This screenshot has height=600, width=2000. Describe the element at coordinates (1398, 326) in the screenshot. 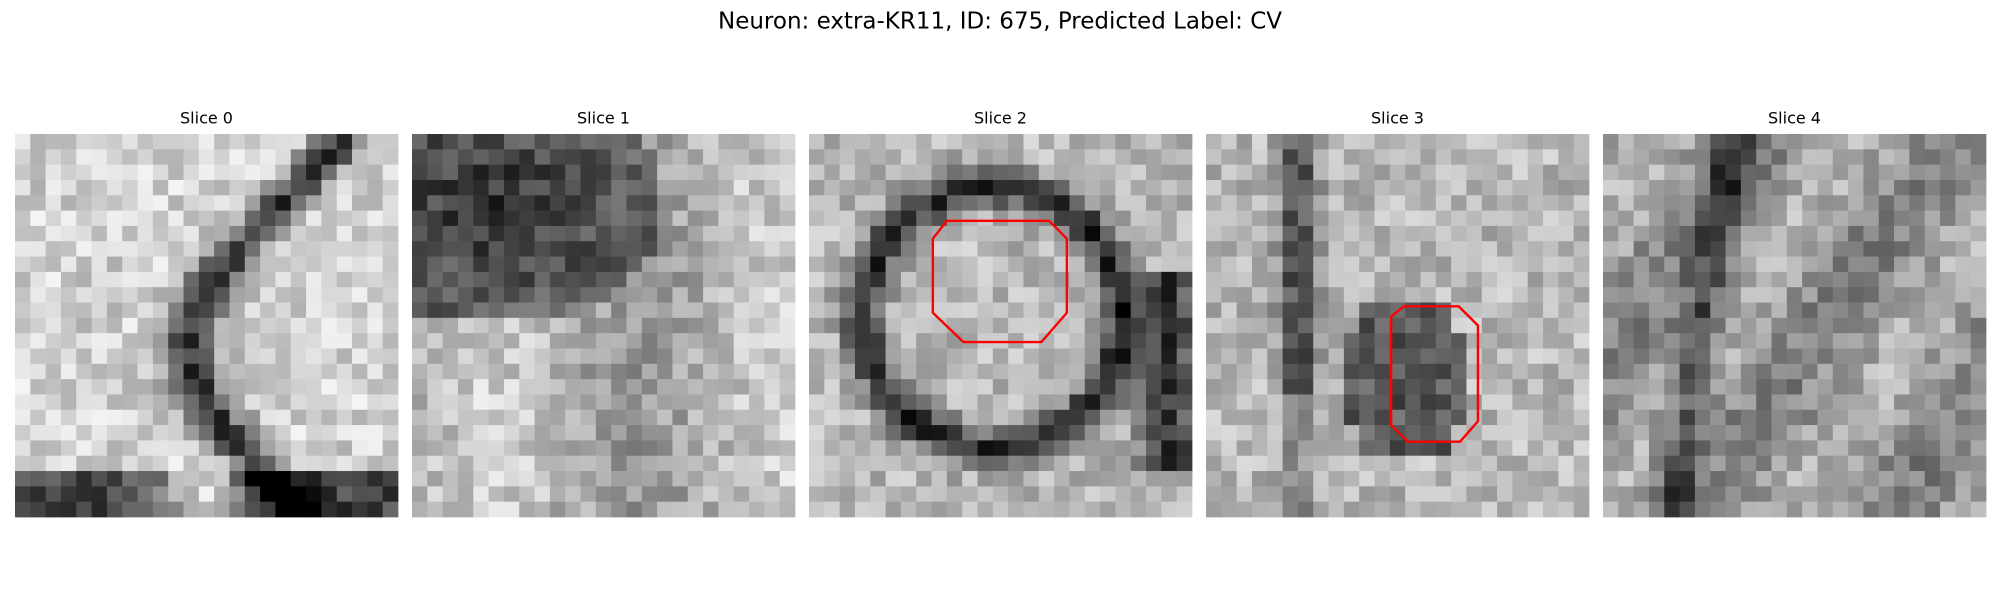

I see `image-panel` at that location.